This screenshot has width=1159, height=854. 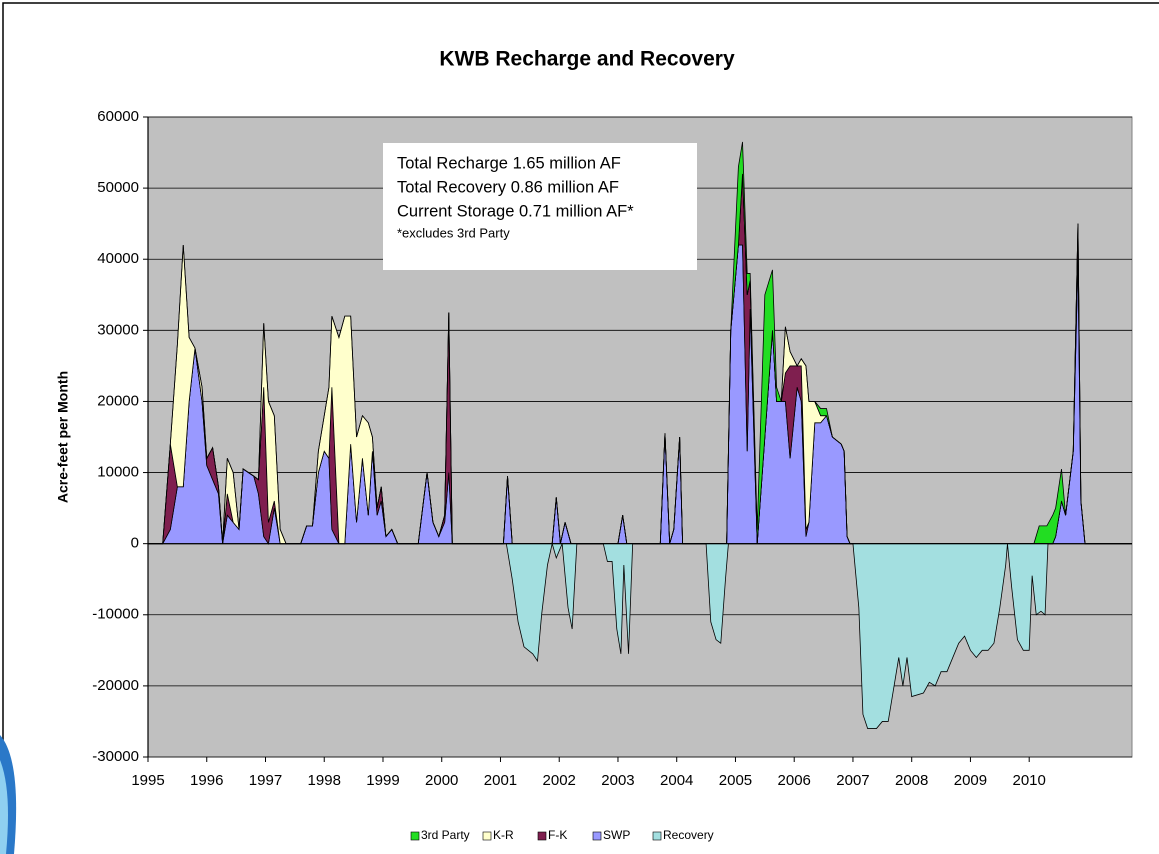 What do you see at coordinates (445, 835) in the screenshot?
I see `legend-label: 3rd Party` at bounding box center [445, 835].